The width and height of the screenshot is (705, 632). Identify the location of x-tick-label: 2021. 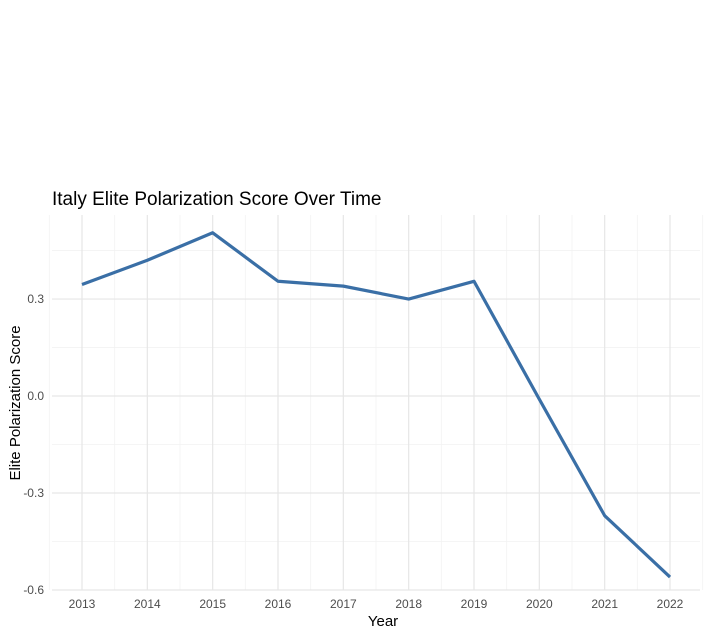
(604, 604).